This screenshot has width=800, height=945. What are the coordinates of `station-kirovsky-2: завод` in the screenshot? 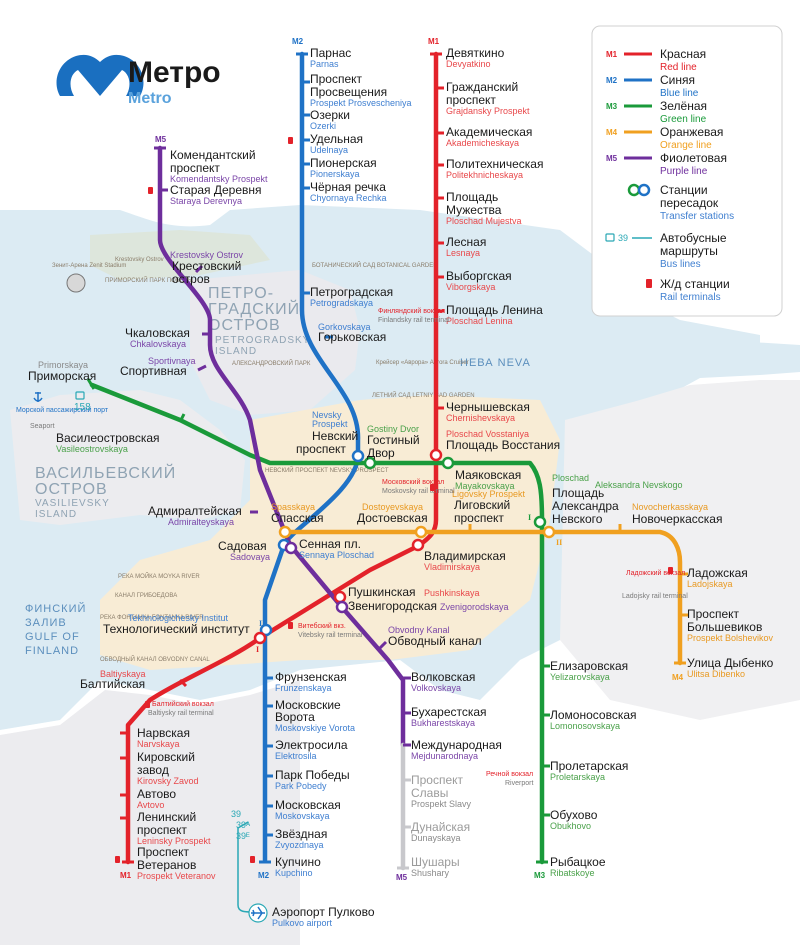 It's located at (153, 770).